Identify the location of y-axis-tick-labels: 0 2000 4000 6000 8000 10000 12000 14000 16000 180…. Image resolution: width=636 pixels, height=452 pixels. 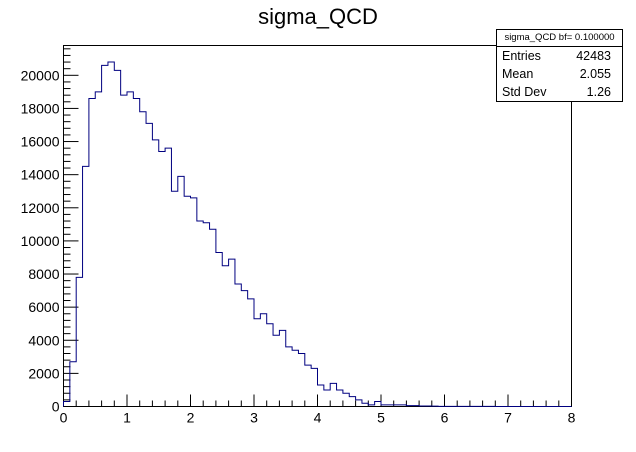
(40, 240).